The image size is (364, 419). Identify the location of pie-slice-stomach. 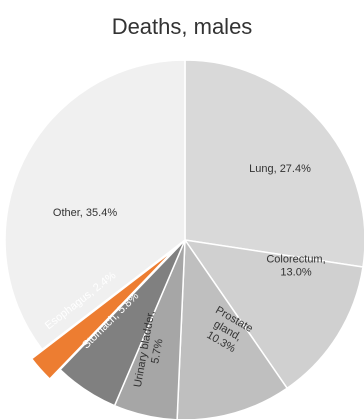
(122, 323).